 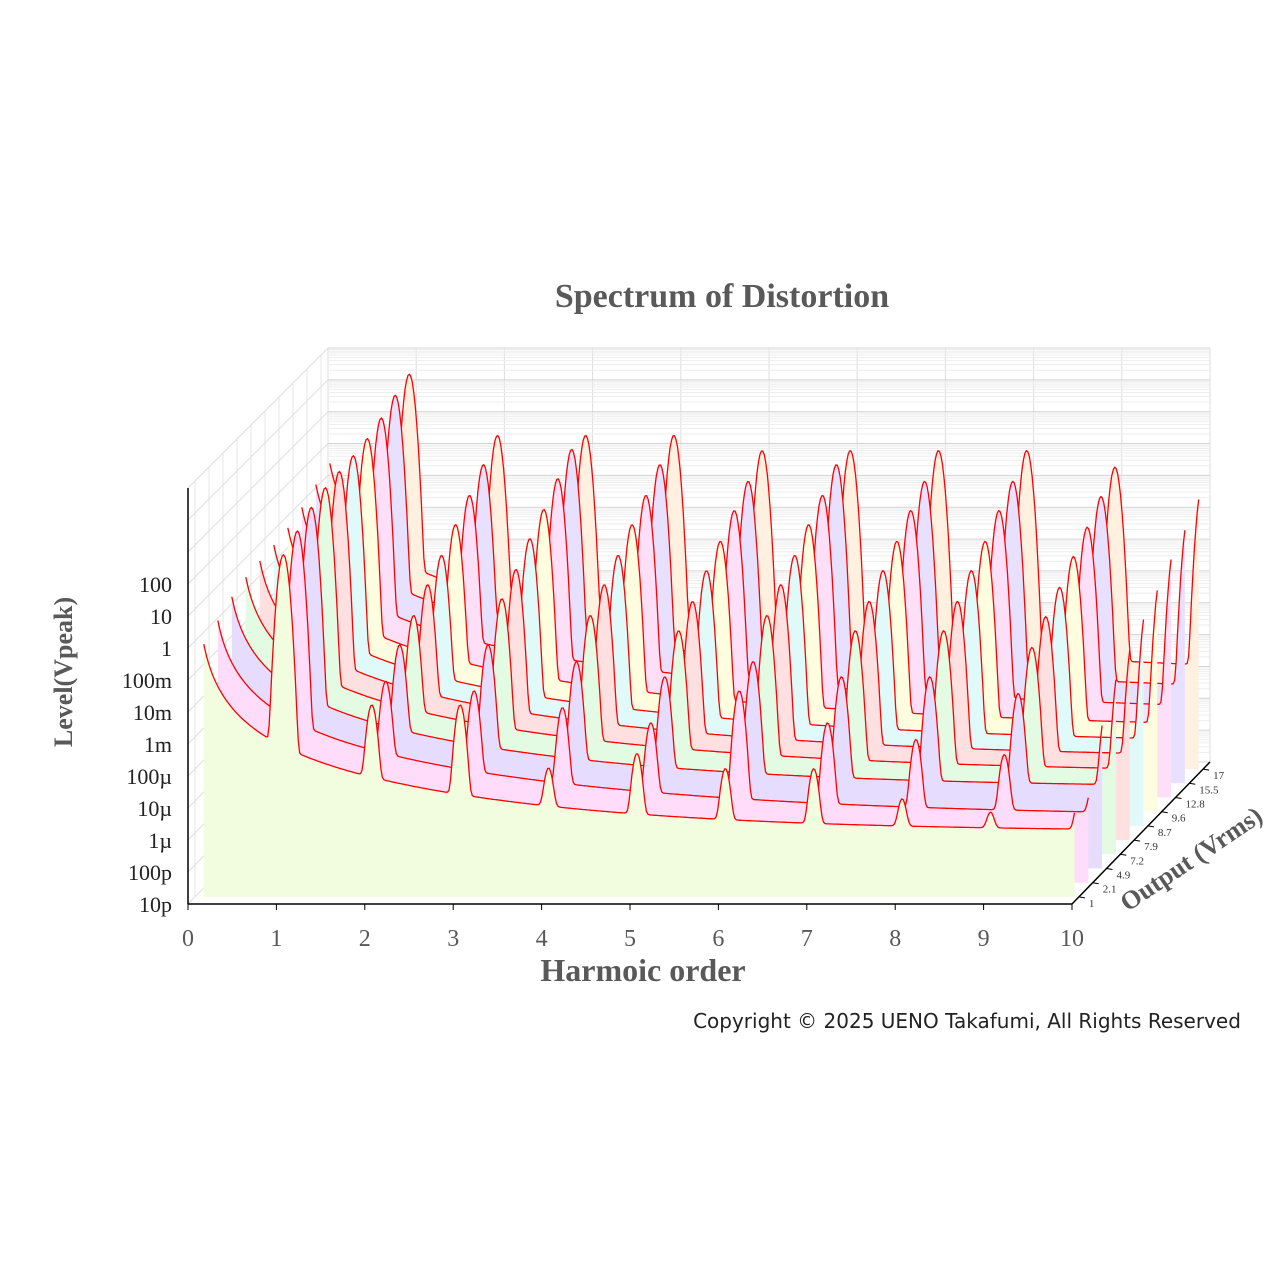 What do you see at coordinates (1092, 904) in the screenshot?
I see `z-tick-label: 1` at bounding box center [1092, 904].